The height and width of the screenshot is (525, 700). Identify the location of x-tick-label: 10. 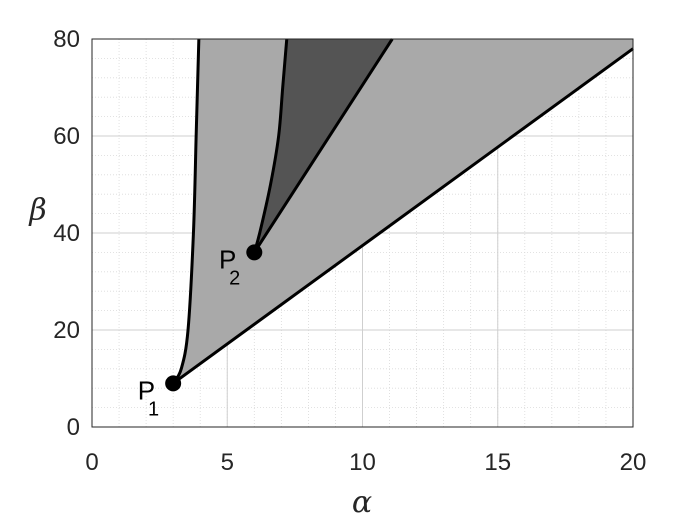
(362, 462).